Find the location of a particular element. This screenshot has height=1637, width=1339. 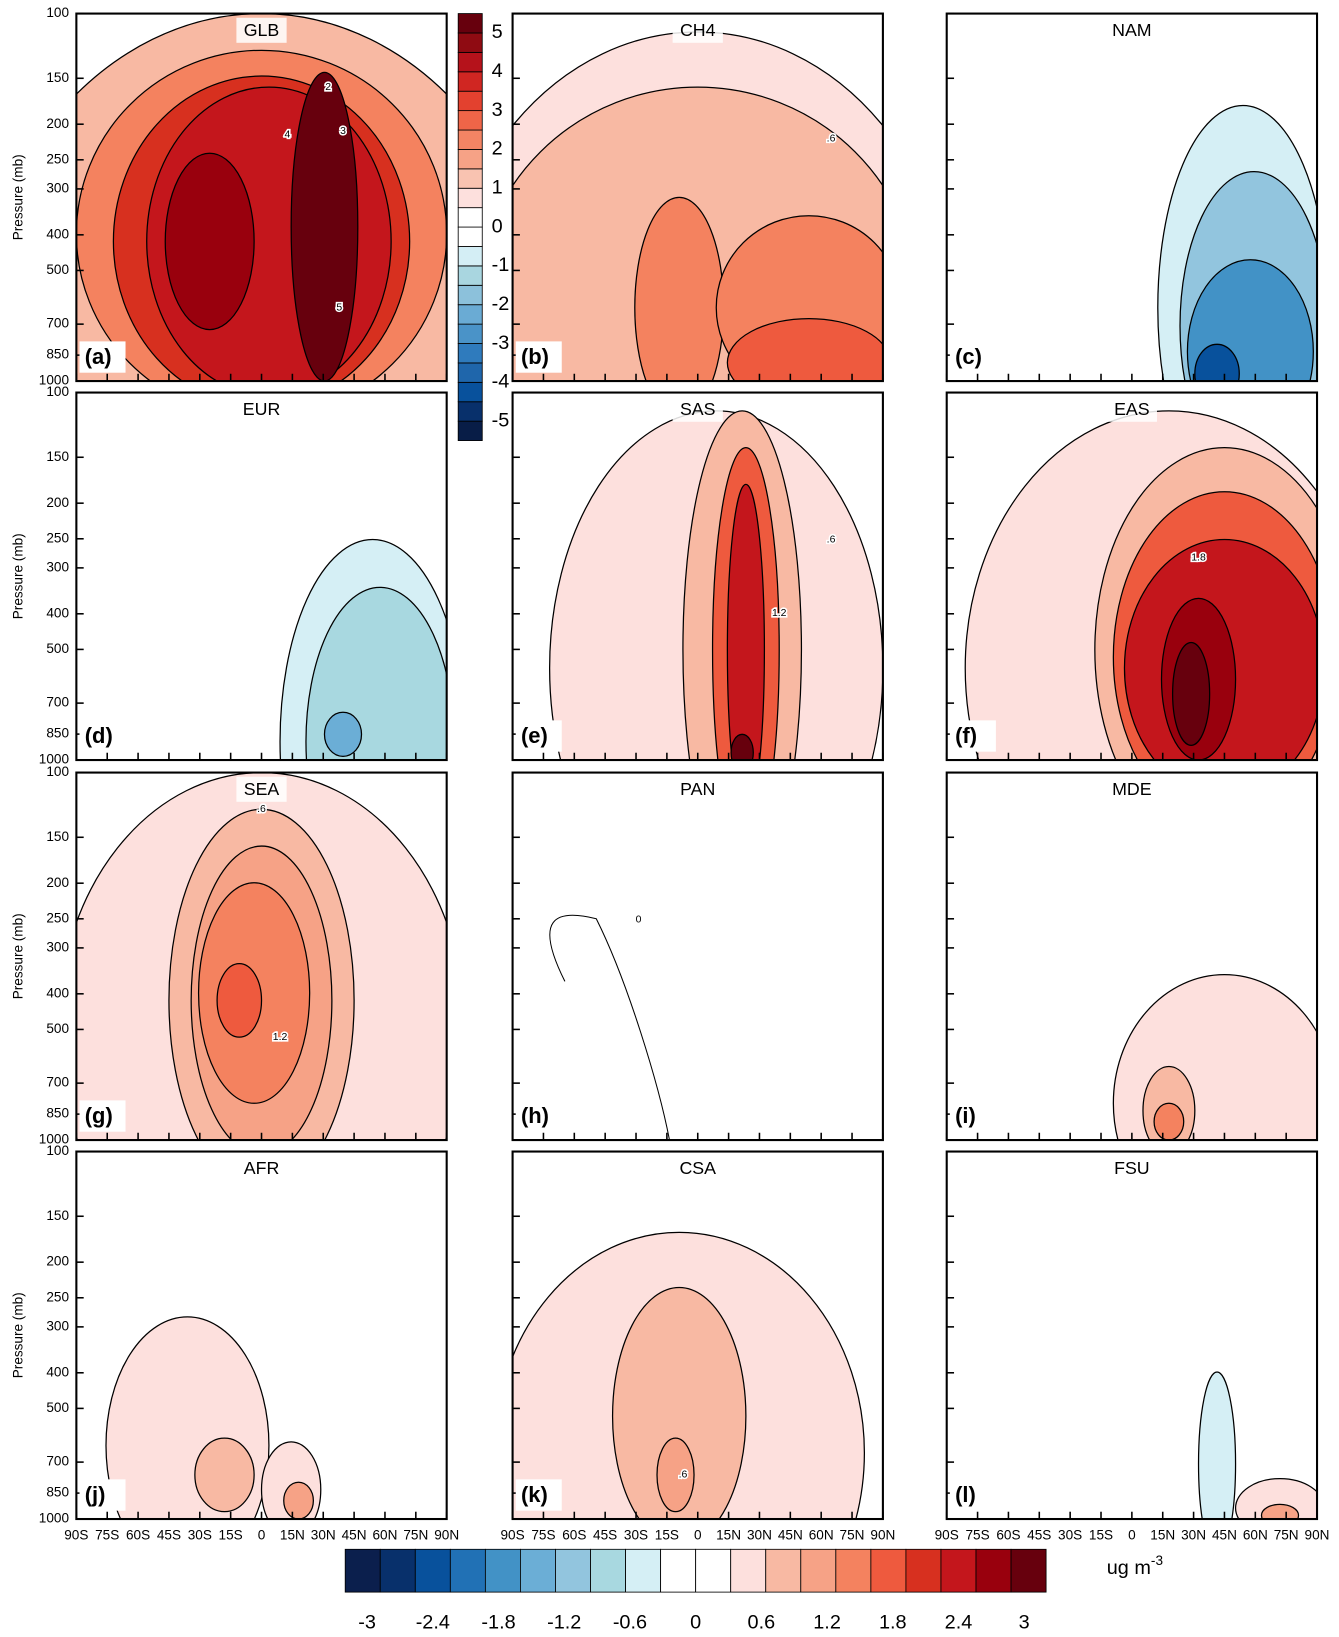

panel-label: (h) is located at coordinates (535, 1115).